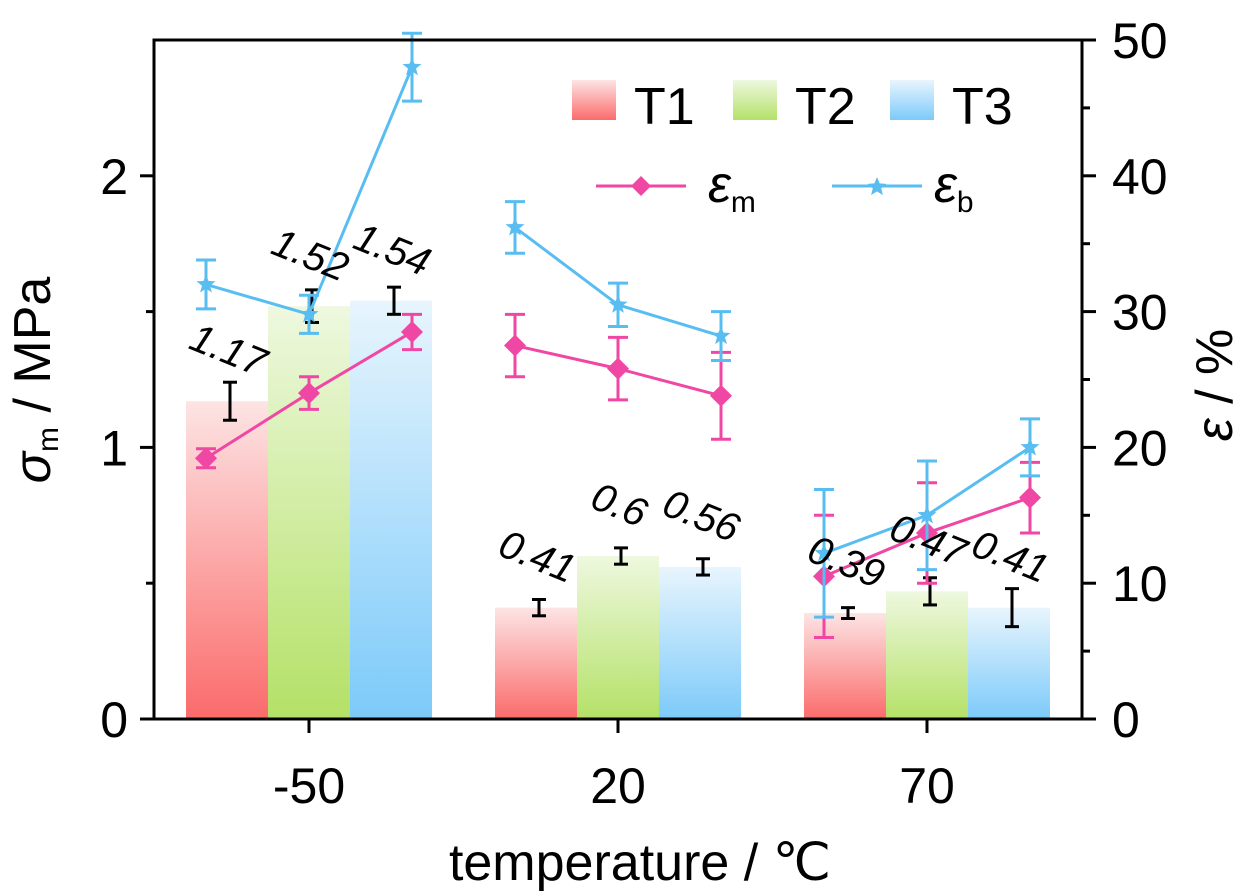 The height and width of the screenshot is (895, 1250). What do you see at coordinates (33, 352) in the screenshot?
I see `y-left-unit: / MPa` at bounding box center [33, 352].